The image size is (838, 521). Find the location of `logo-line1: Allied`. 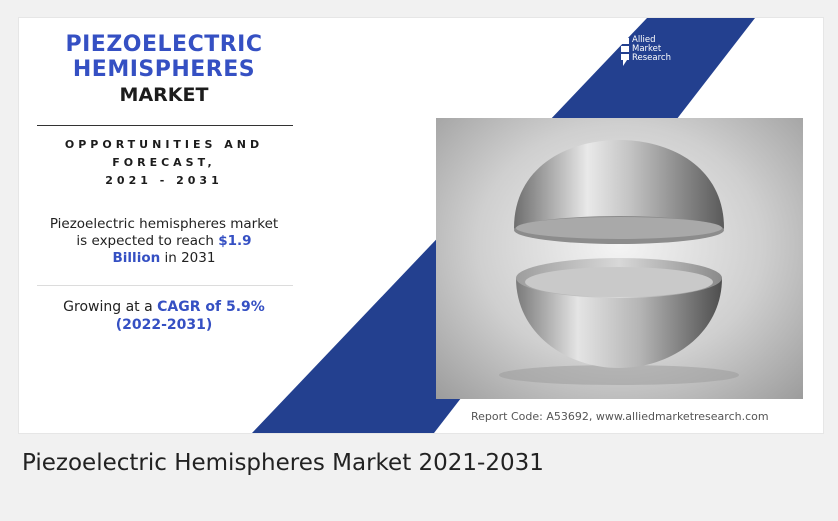

logo-line1: Allied is located at coordinates (644, 40).